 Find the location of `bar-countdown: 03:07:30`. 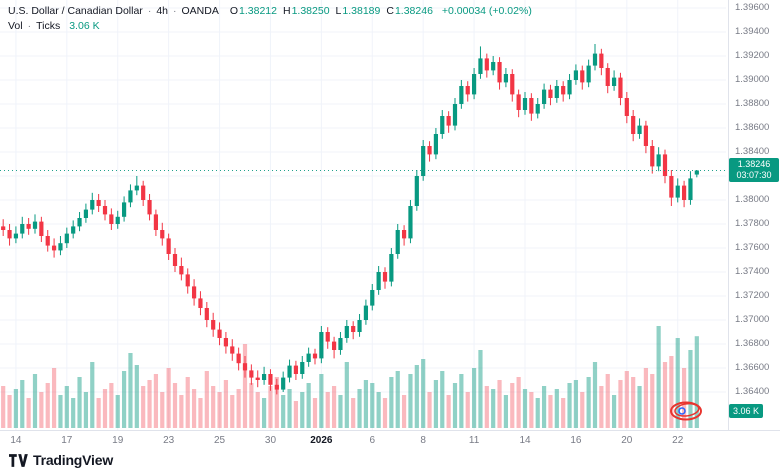

bar-countdown: 03:07:30 is located at coordinates (754, 175).